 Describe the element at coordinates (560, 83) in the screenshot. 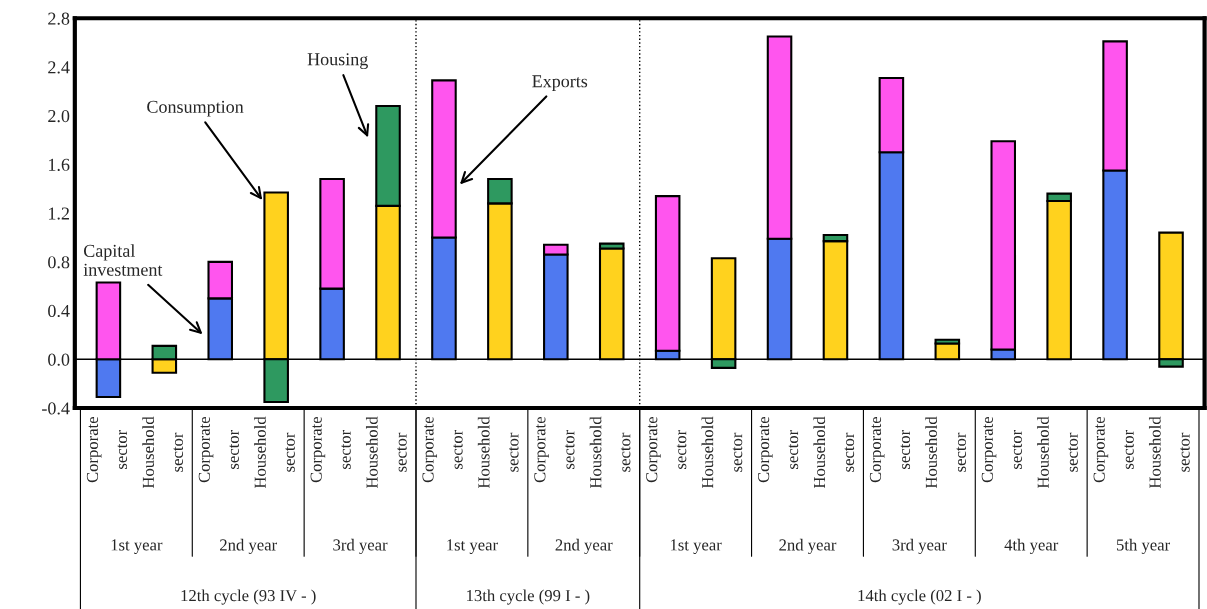

I see `text: Exports` at that location.